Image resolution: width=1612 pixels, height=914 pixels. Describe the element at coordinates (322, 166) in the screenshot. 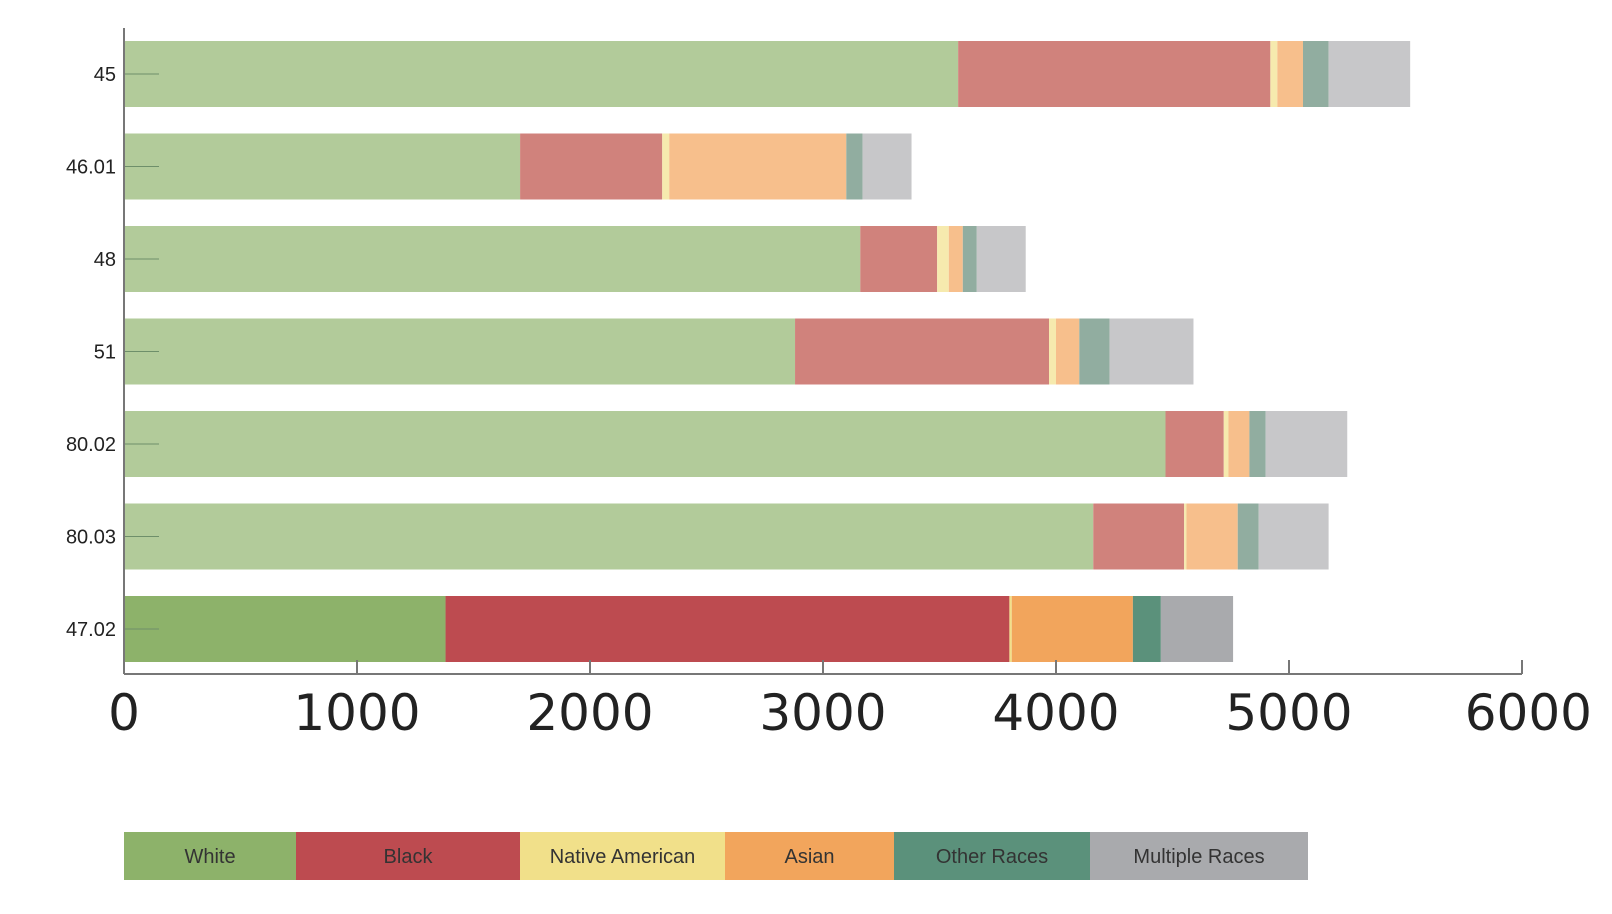

I see `bar-segment-white-46.01` at that location.